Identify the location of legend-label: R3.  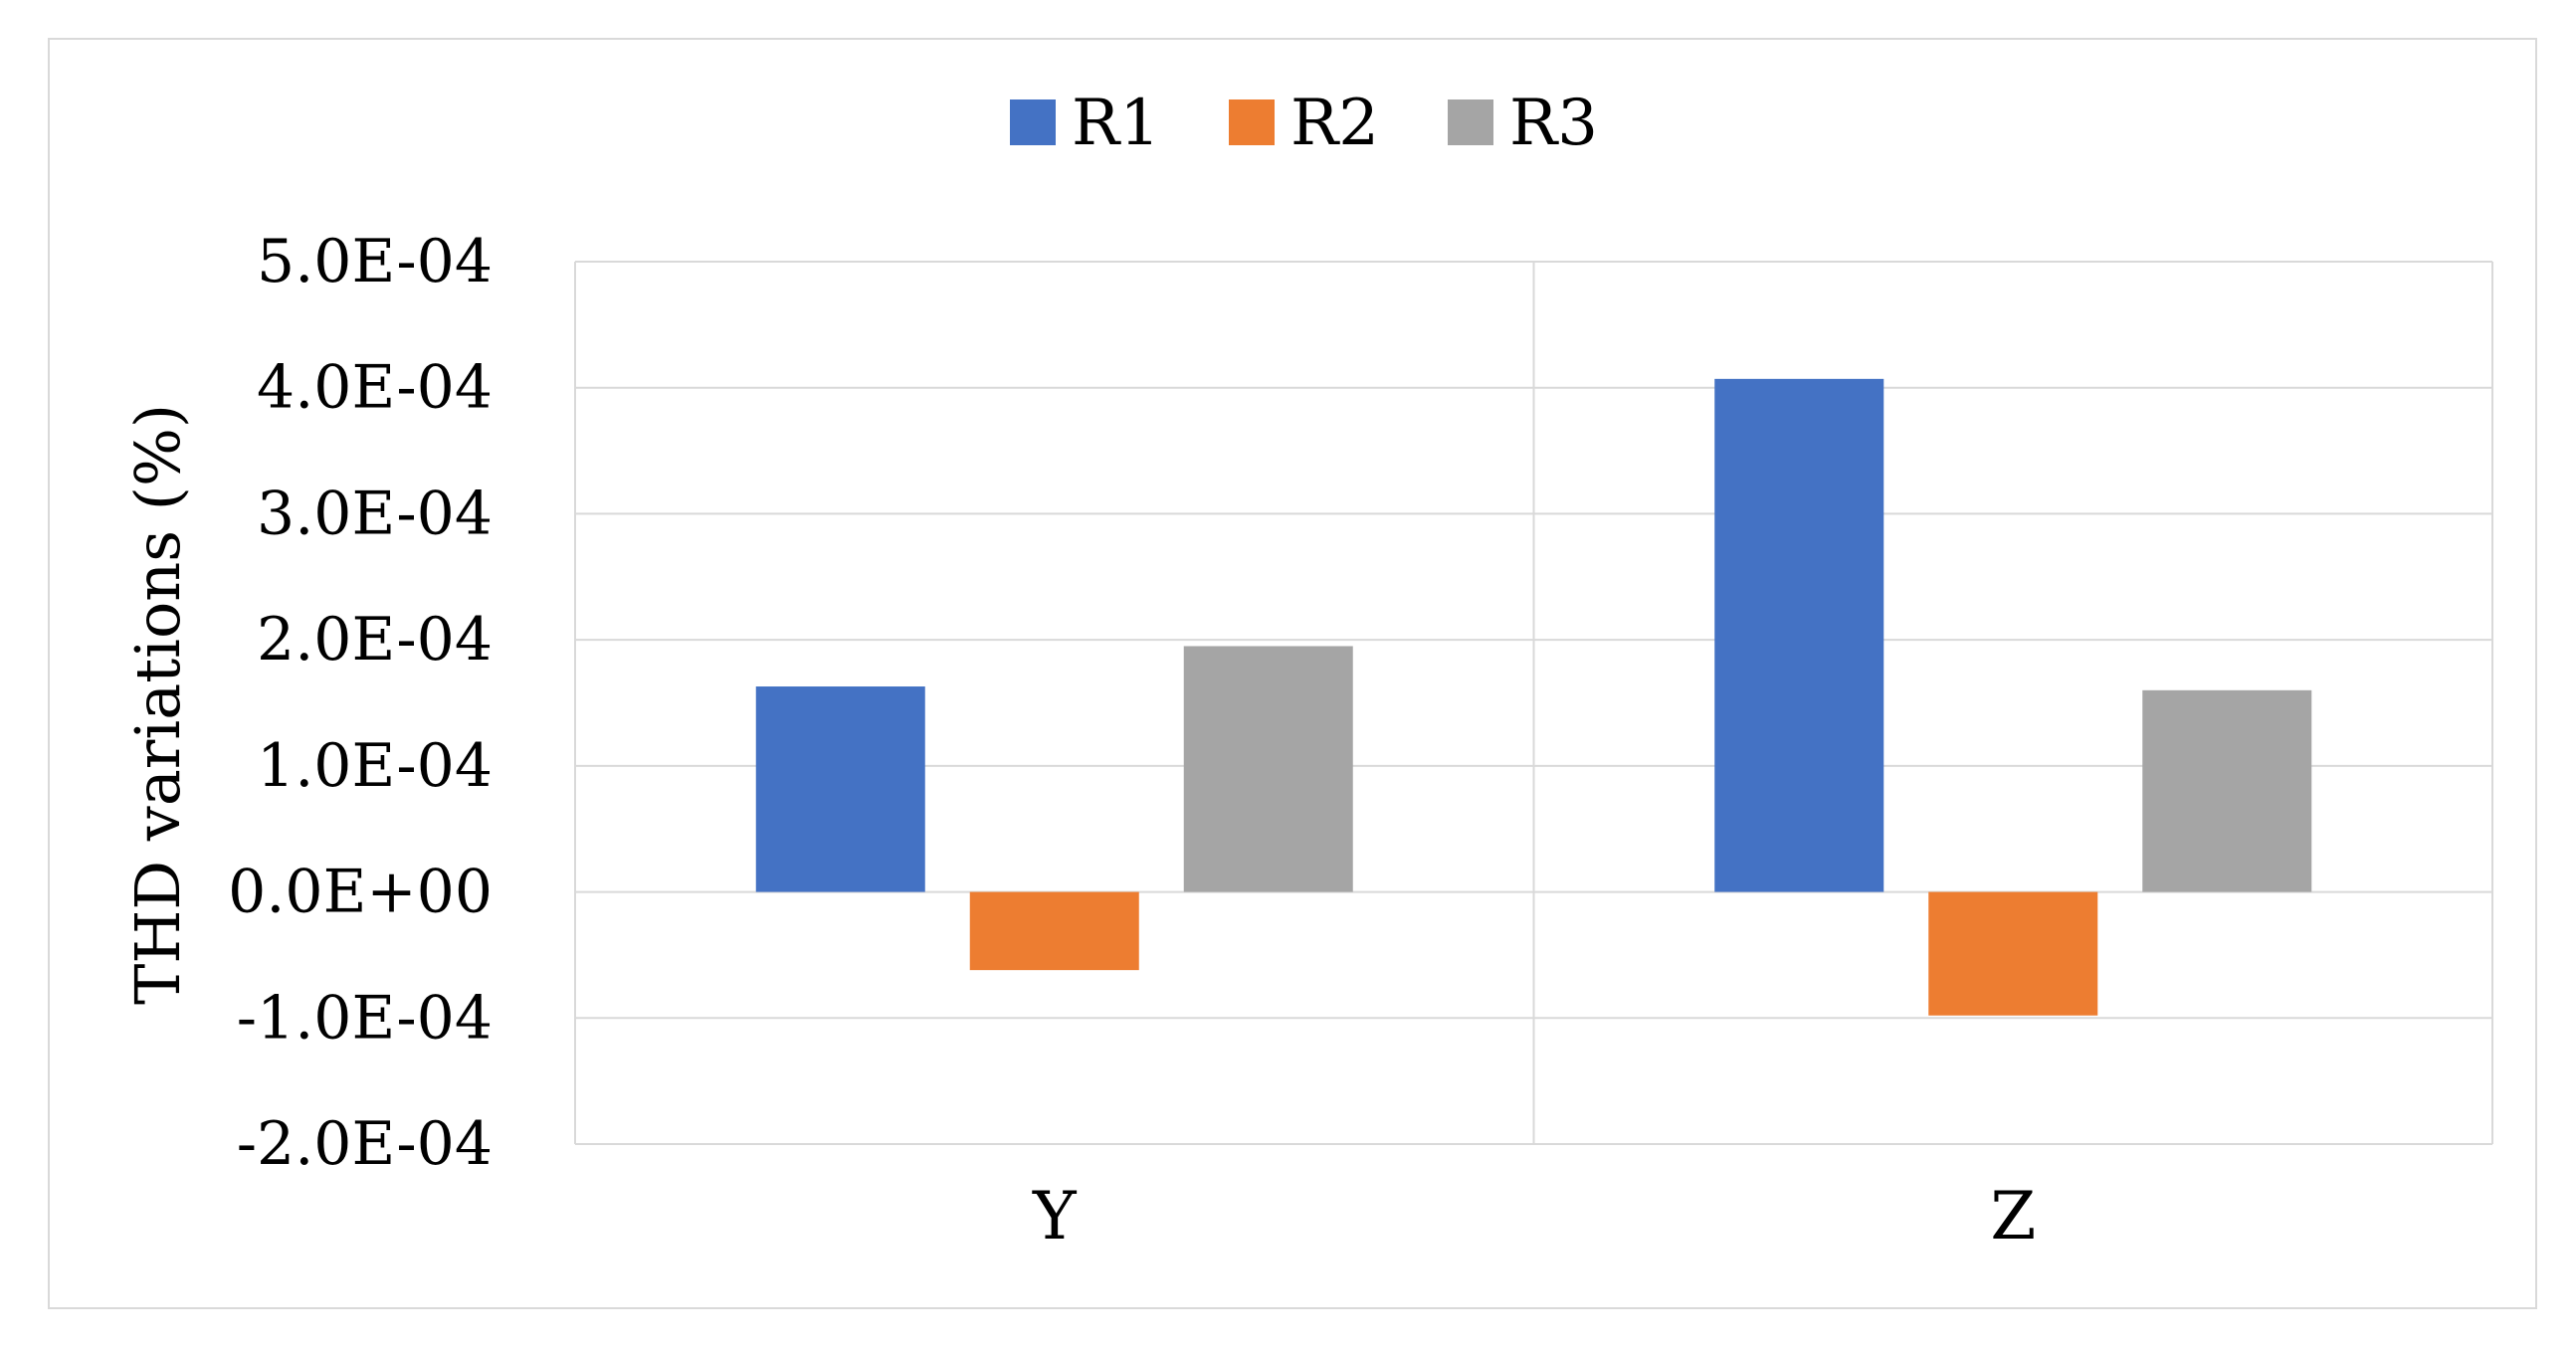
(1553, 123).